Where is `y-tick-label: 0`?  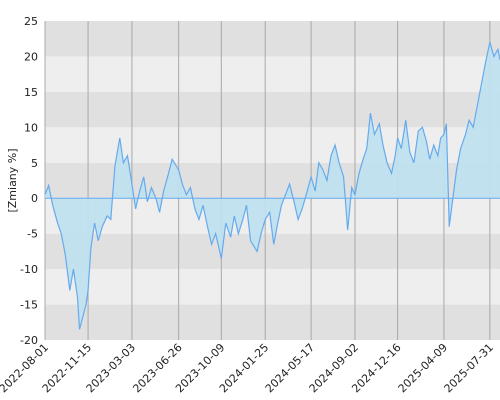 y-tick-label: 0 is located at coordinates (34, 198).